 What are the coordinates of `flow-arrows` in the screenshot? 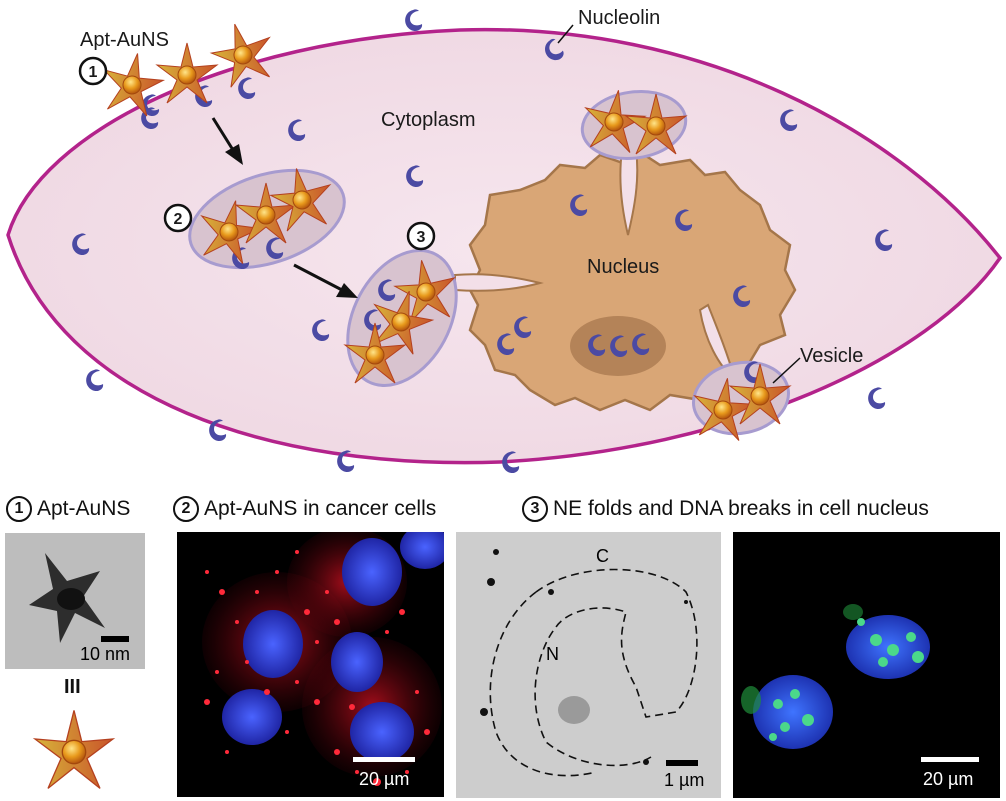 It's located at (284, 207).